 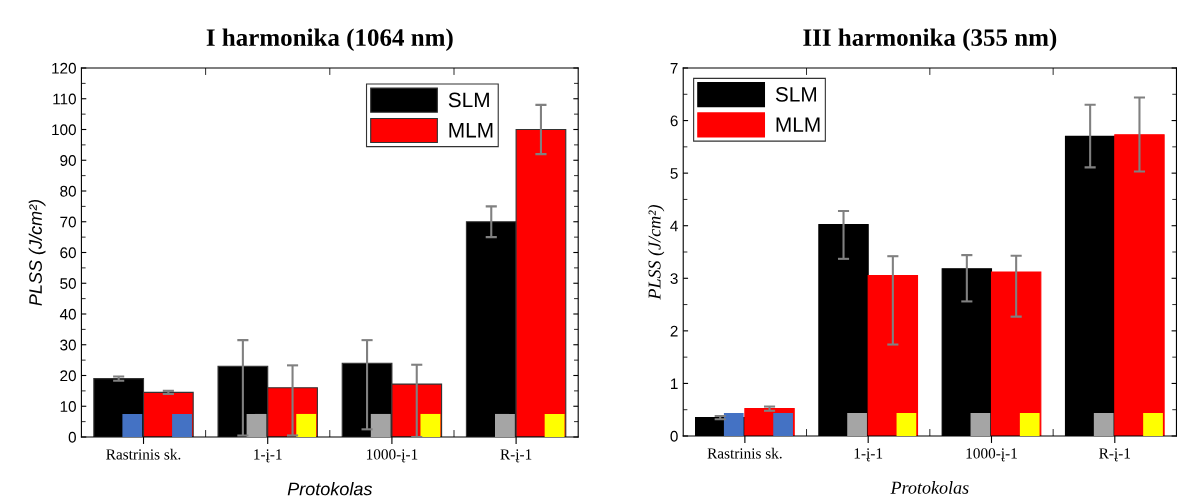 What do you see at coordinates (674, 278) in the screenshot?
I see `y-tick-label: 3` at bounding box center [674, 278].